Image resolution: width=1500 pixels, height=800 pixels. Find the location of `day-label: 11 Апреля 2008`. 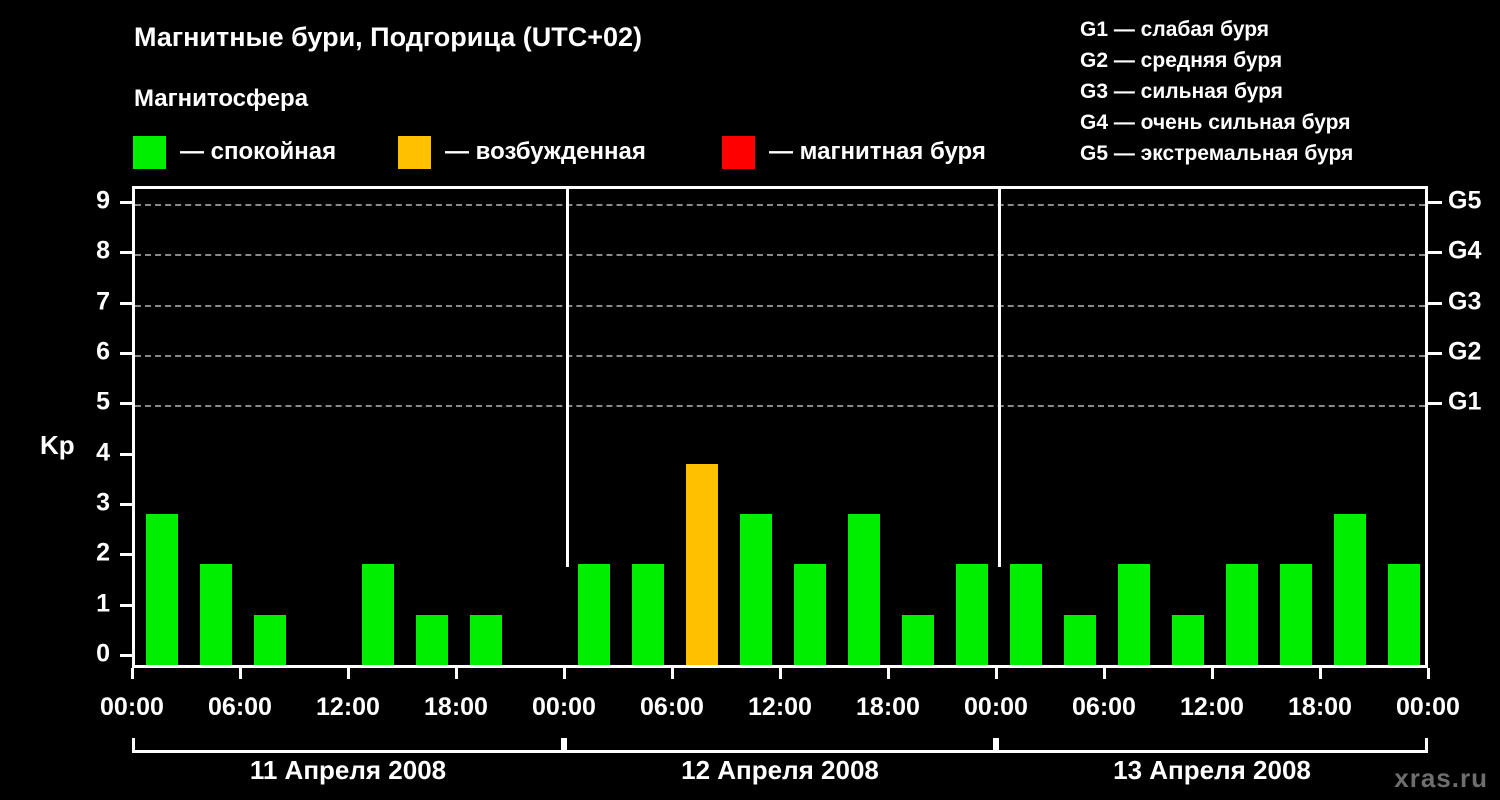

day-label: 11 Апреля 2008 is located at coordinates (348, 770).